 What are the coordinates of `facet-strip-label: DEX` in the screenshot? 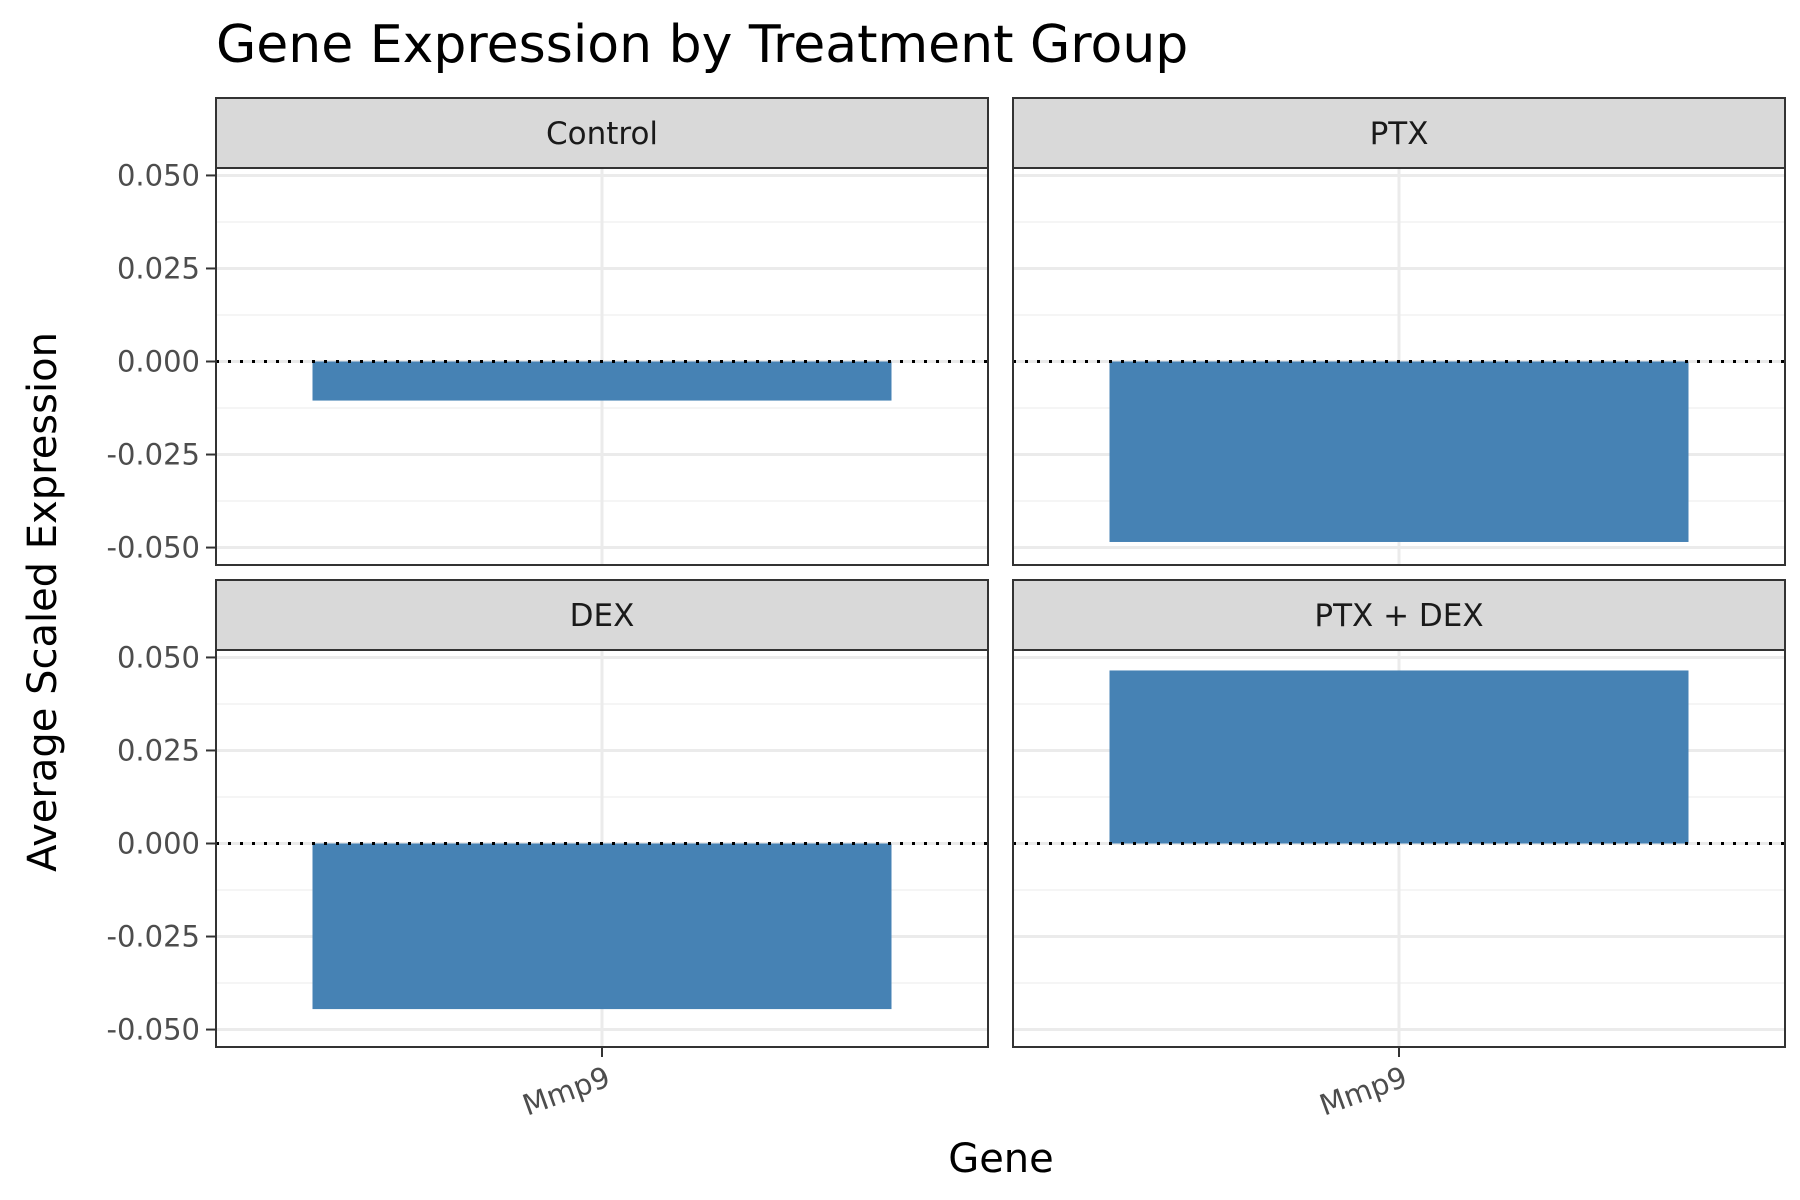 It's located at (602, 616).